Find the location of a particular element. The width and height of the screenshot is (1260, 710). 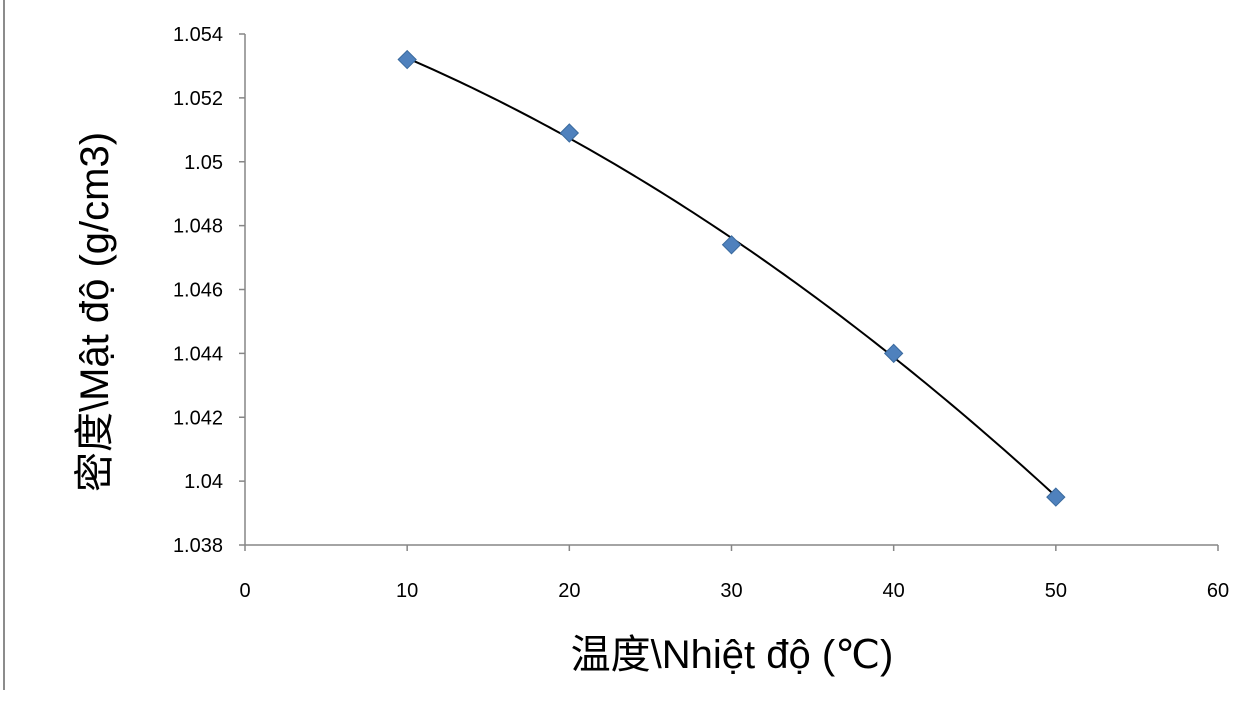

y-tick-label: 1.052 is located at coordinates (198, 99).